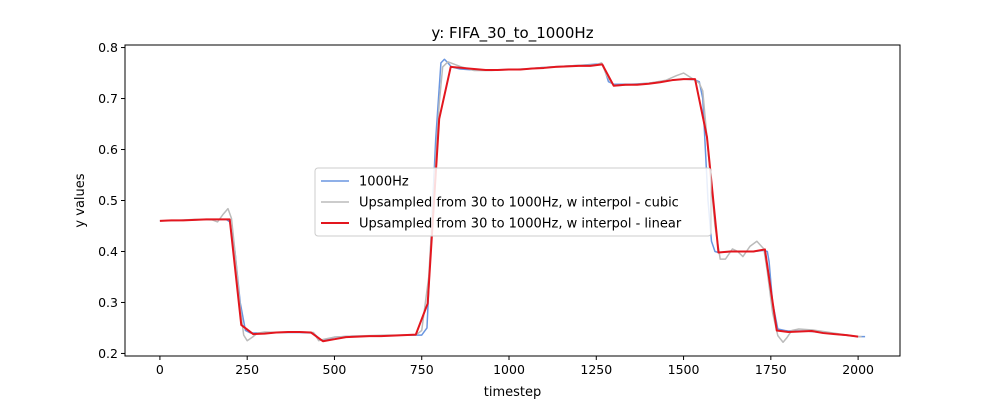 This screenshot has height=400, width=1000. I want to click on chart-title: y: FIFA_30_to_1000Hz, so click(512, 33).